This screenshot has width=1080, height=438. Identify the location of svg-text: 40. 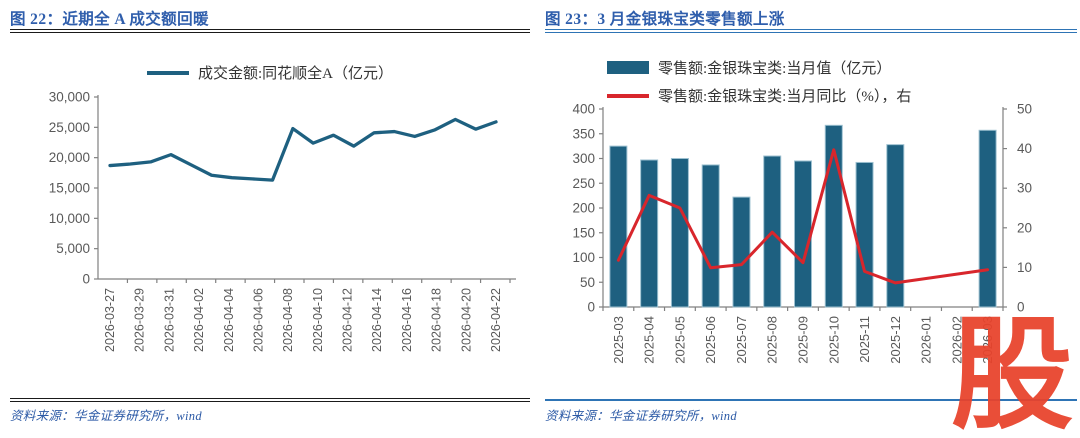
(1024, 148).